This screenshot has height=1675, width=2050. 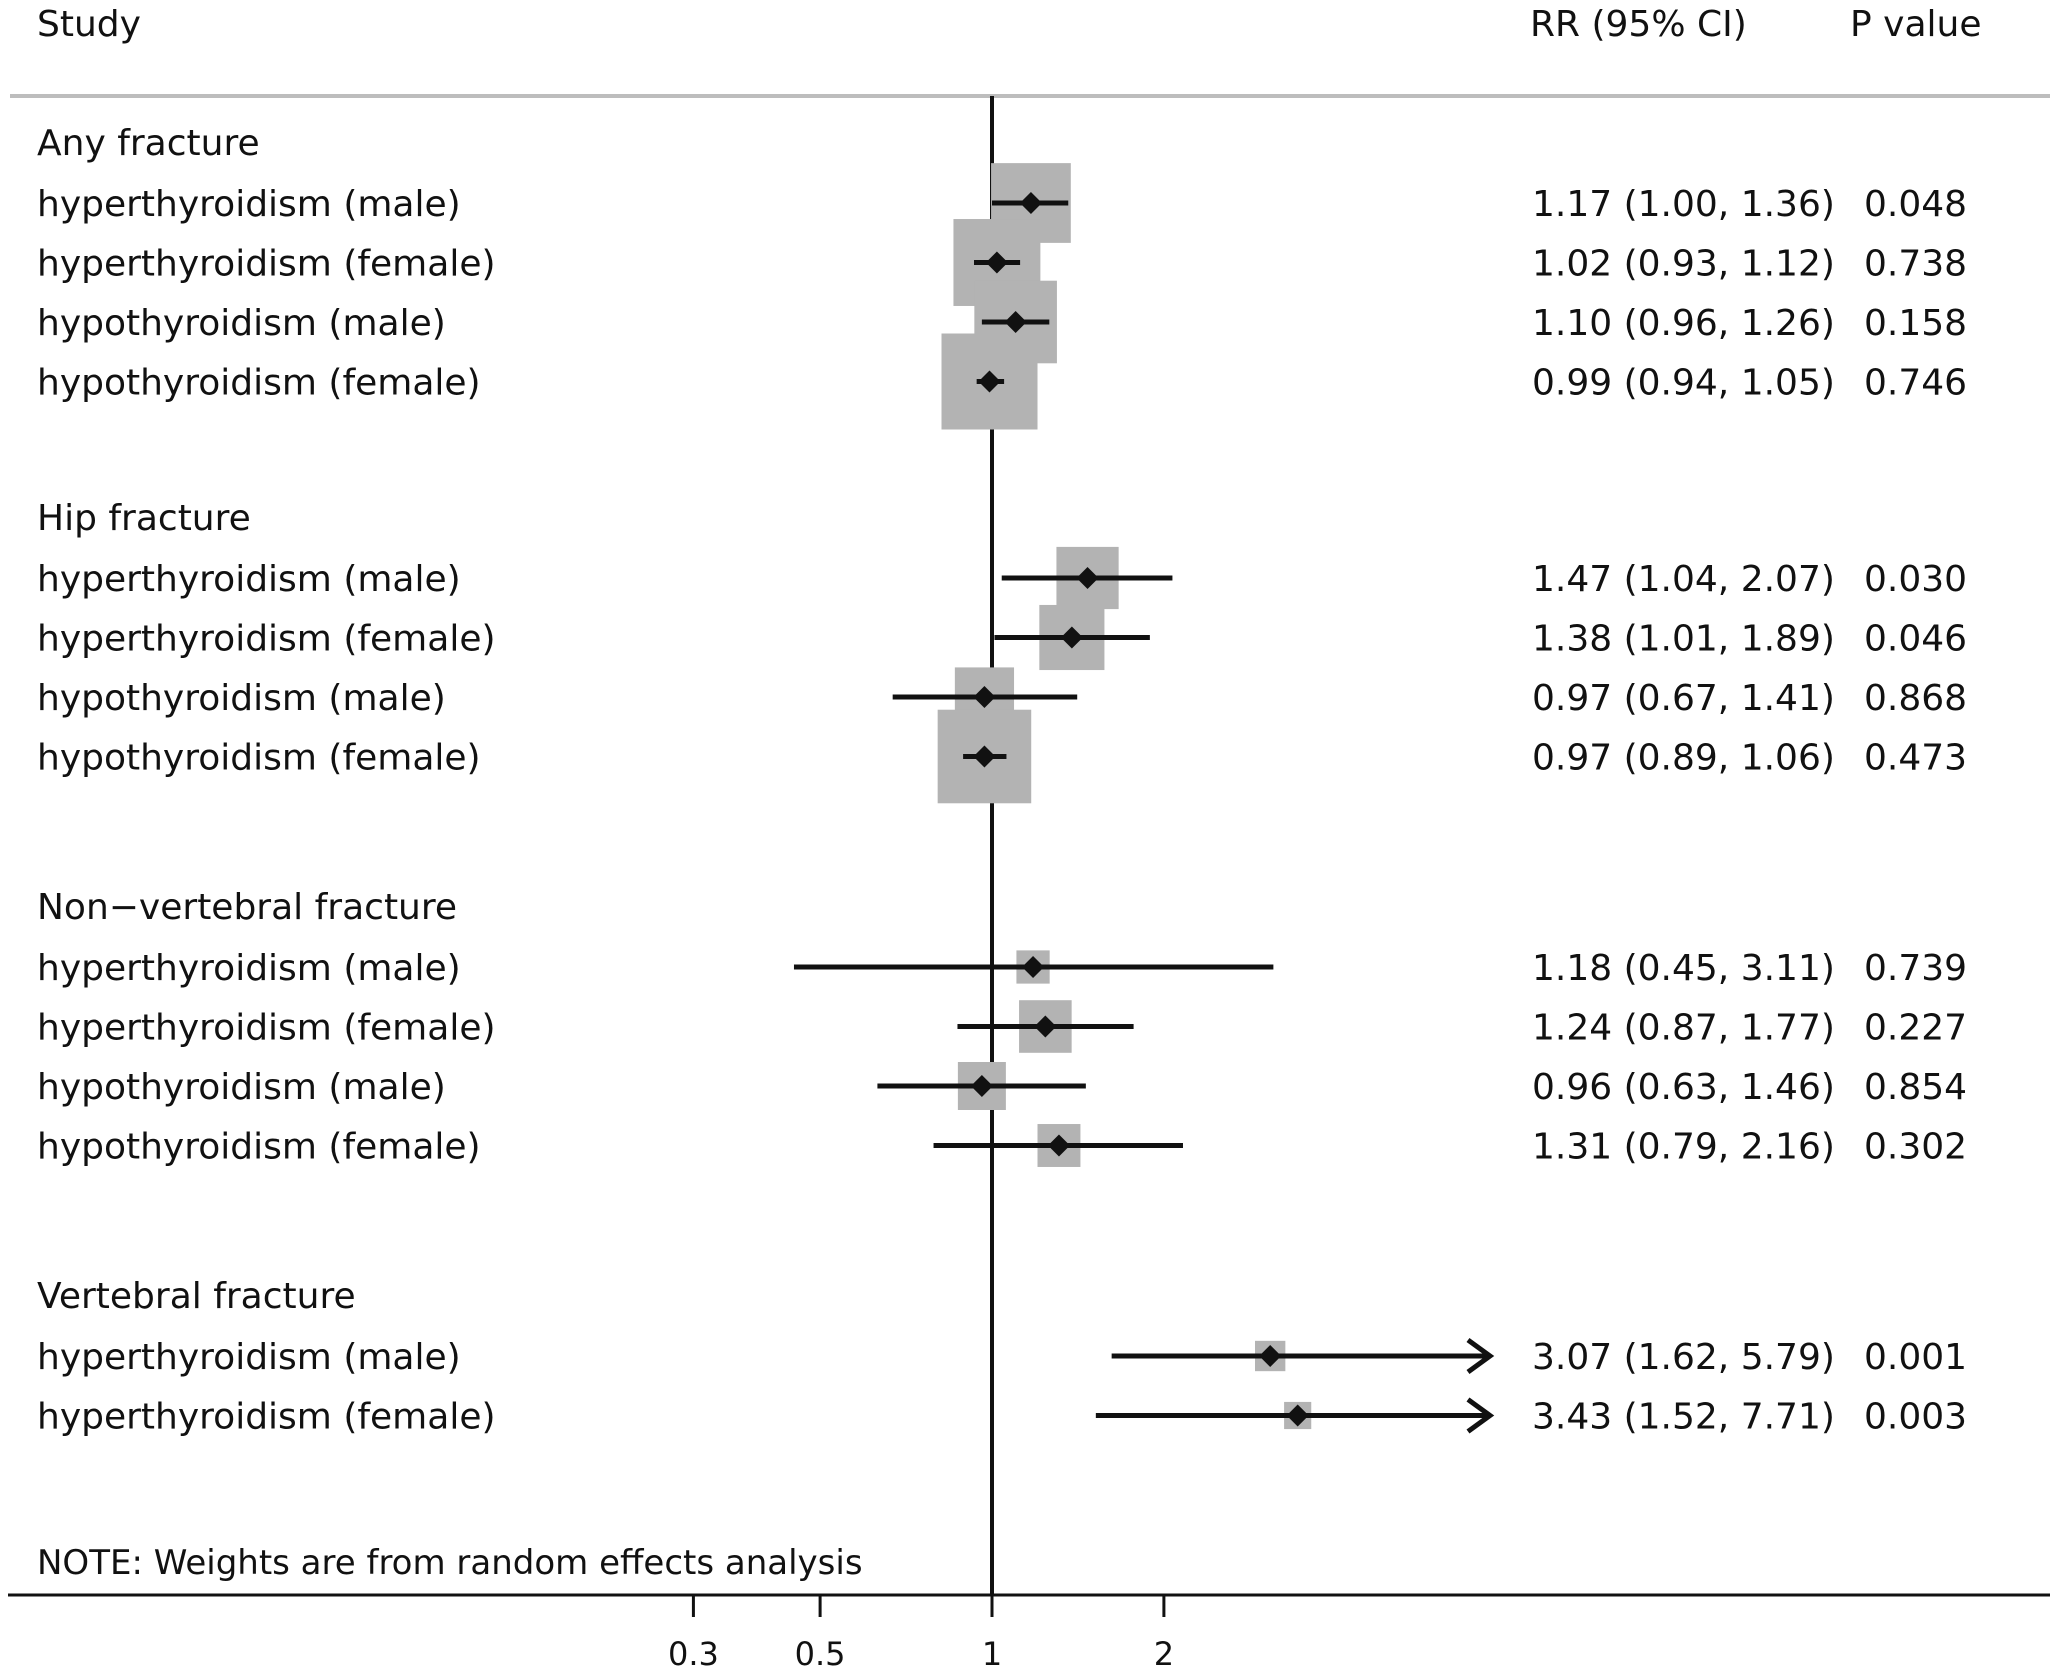 What do you see at coordinates (1915, 323) in the screenshot?
I see `p-value-text: 0.158` at bounding box center [1915, 323].